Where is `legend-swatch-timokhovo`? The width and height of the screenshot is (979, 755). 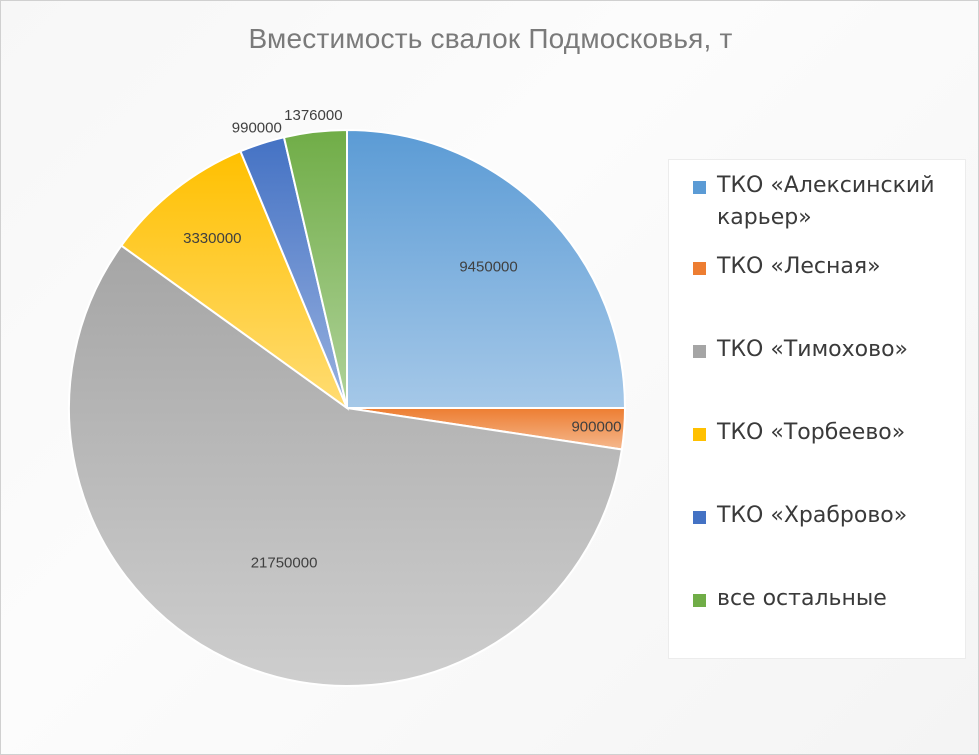
legend-swatch-timokhovo is located at coordinates (699, 351).